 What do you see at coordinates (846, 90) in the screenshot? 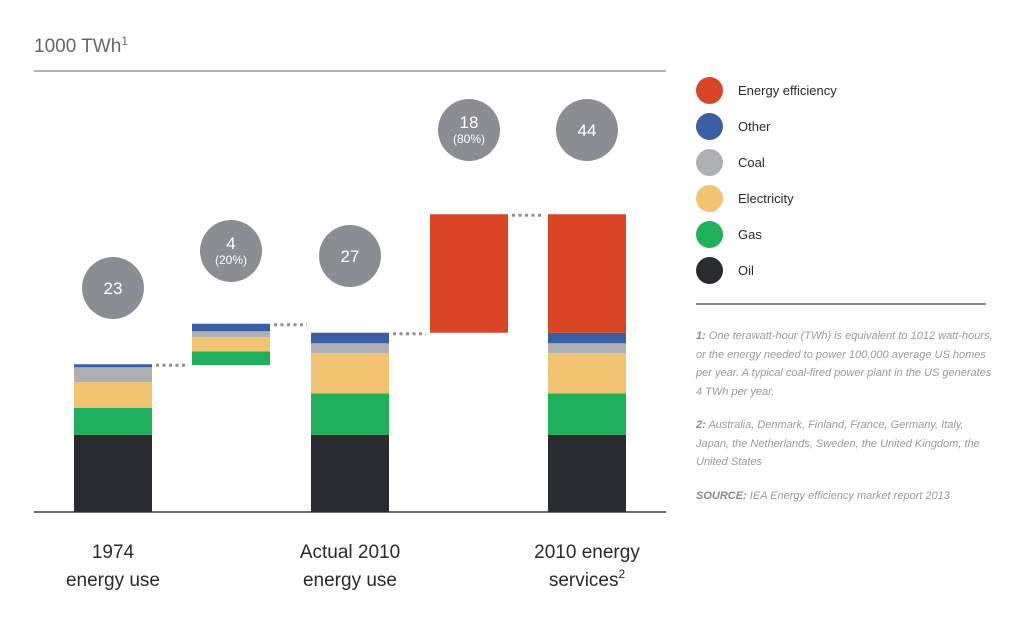
I see `legend-item-energy-efficiency: Energy efficiency` at bounding box center [846, 90].